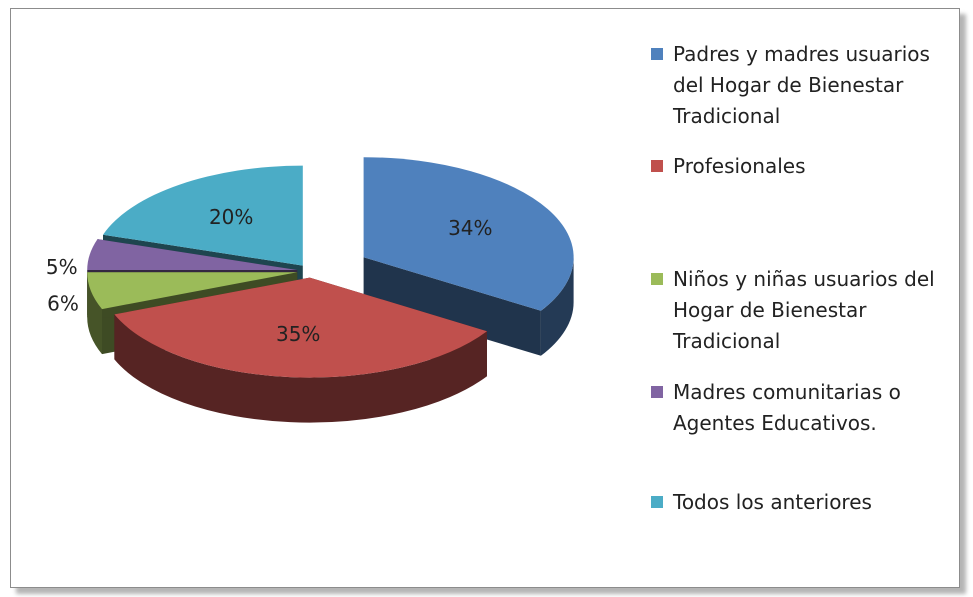 This screenshot has width=973, height=597. Describe the element at coordinates (470, 228) in the screenshot. I see `data-label: 34%` at that location.